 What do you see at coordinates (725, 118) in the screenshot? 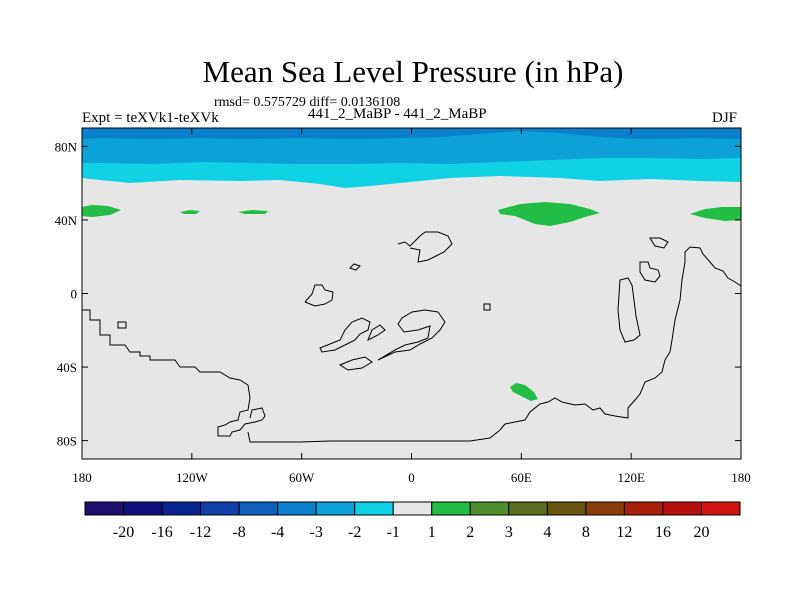
I see `season-label: DJF` at bounding box center [725, 118].